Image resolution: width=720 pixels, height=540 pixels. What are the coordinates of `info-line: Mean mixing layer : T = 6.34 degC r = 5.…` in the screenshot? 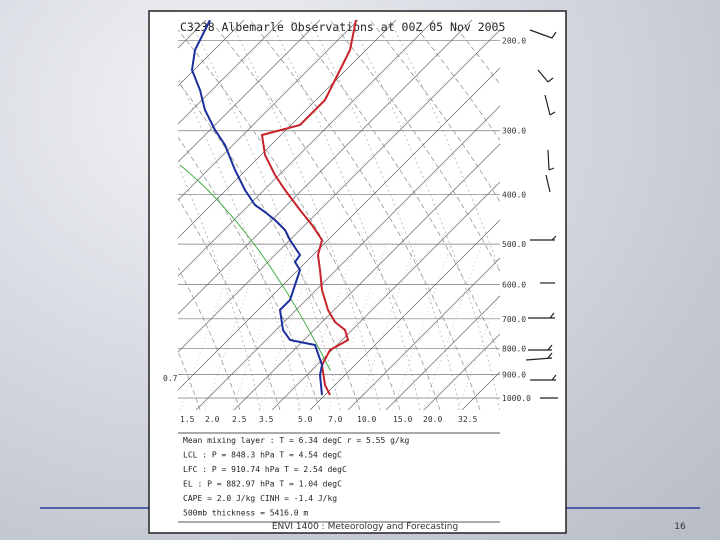 It's located at (296, 440).